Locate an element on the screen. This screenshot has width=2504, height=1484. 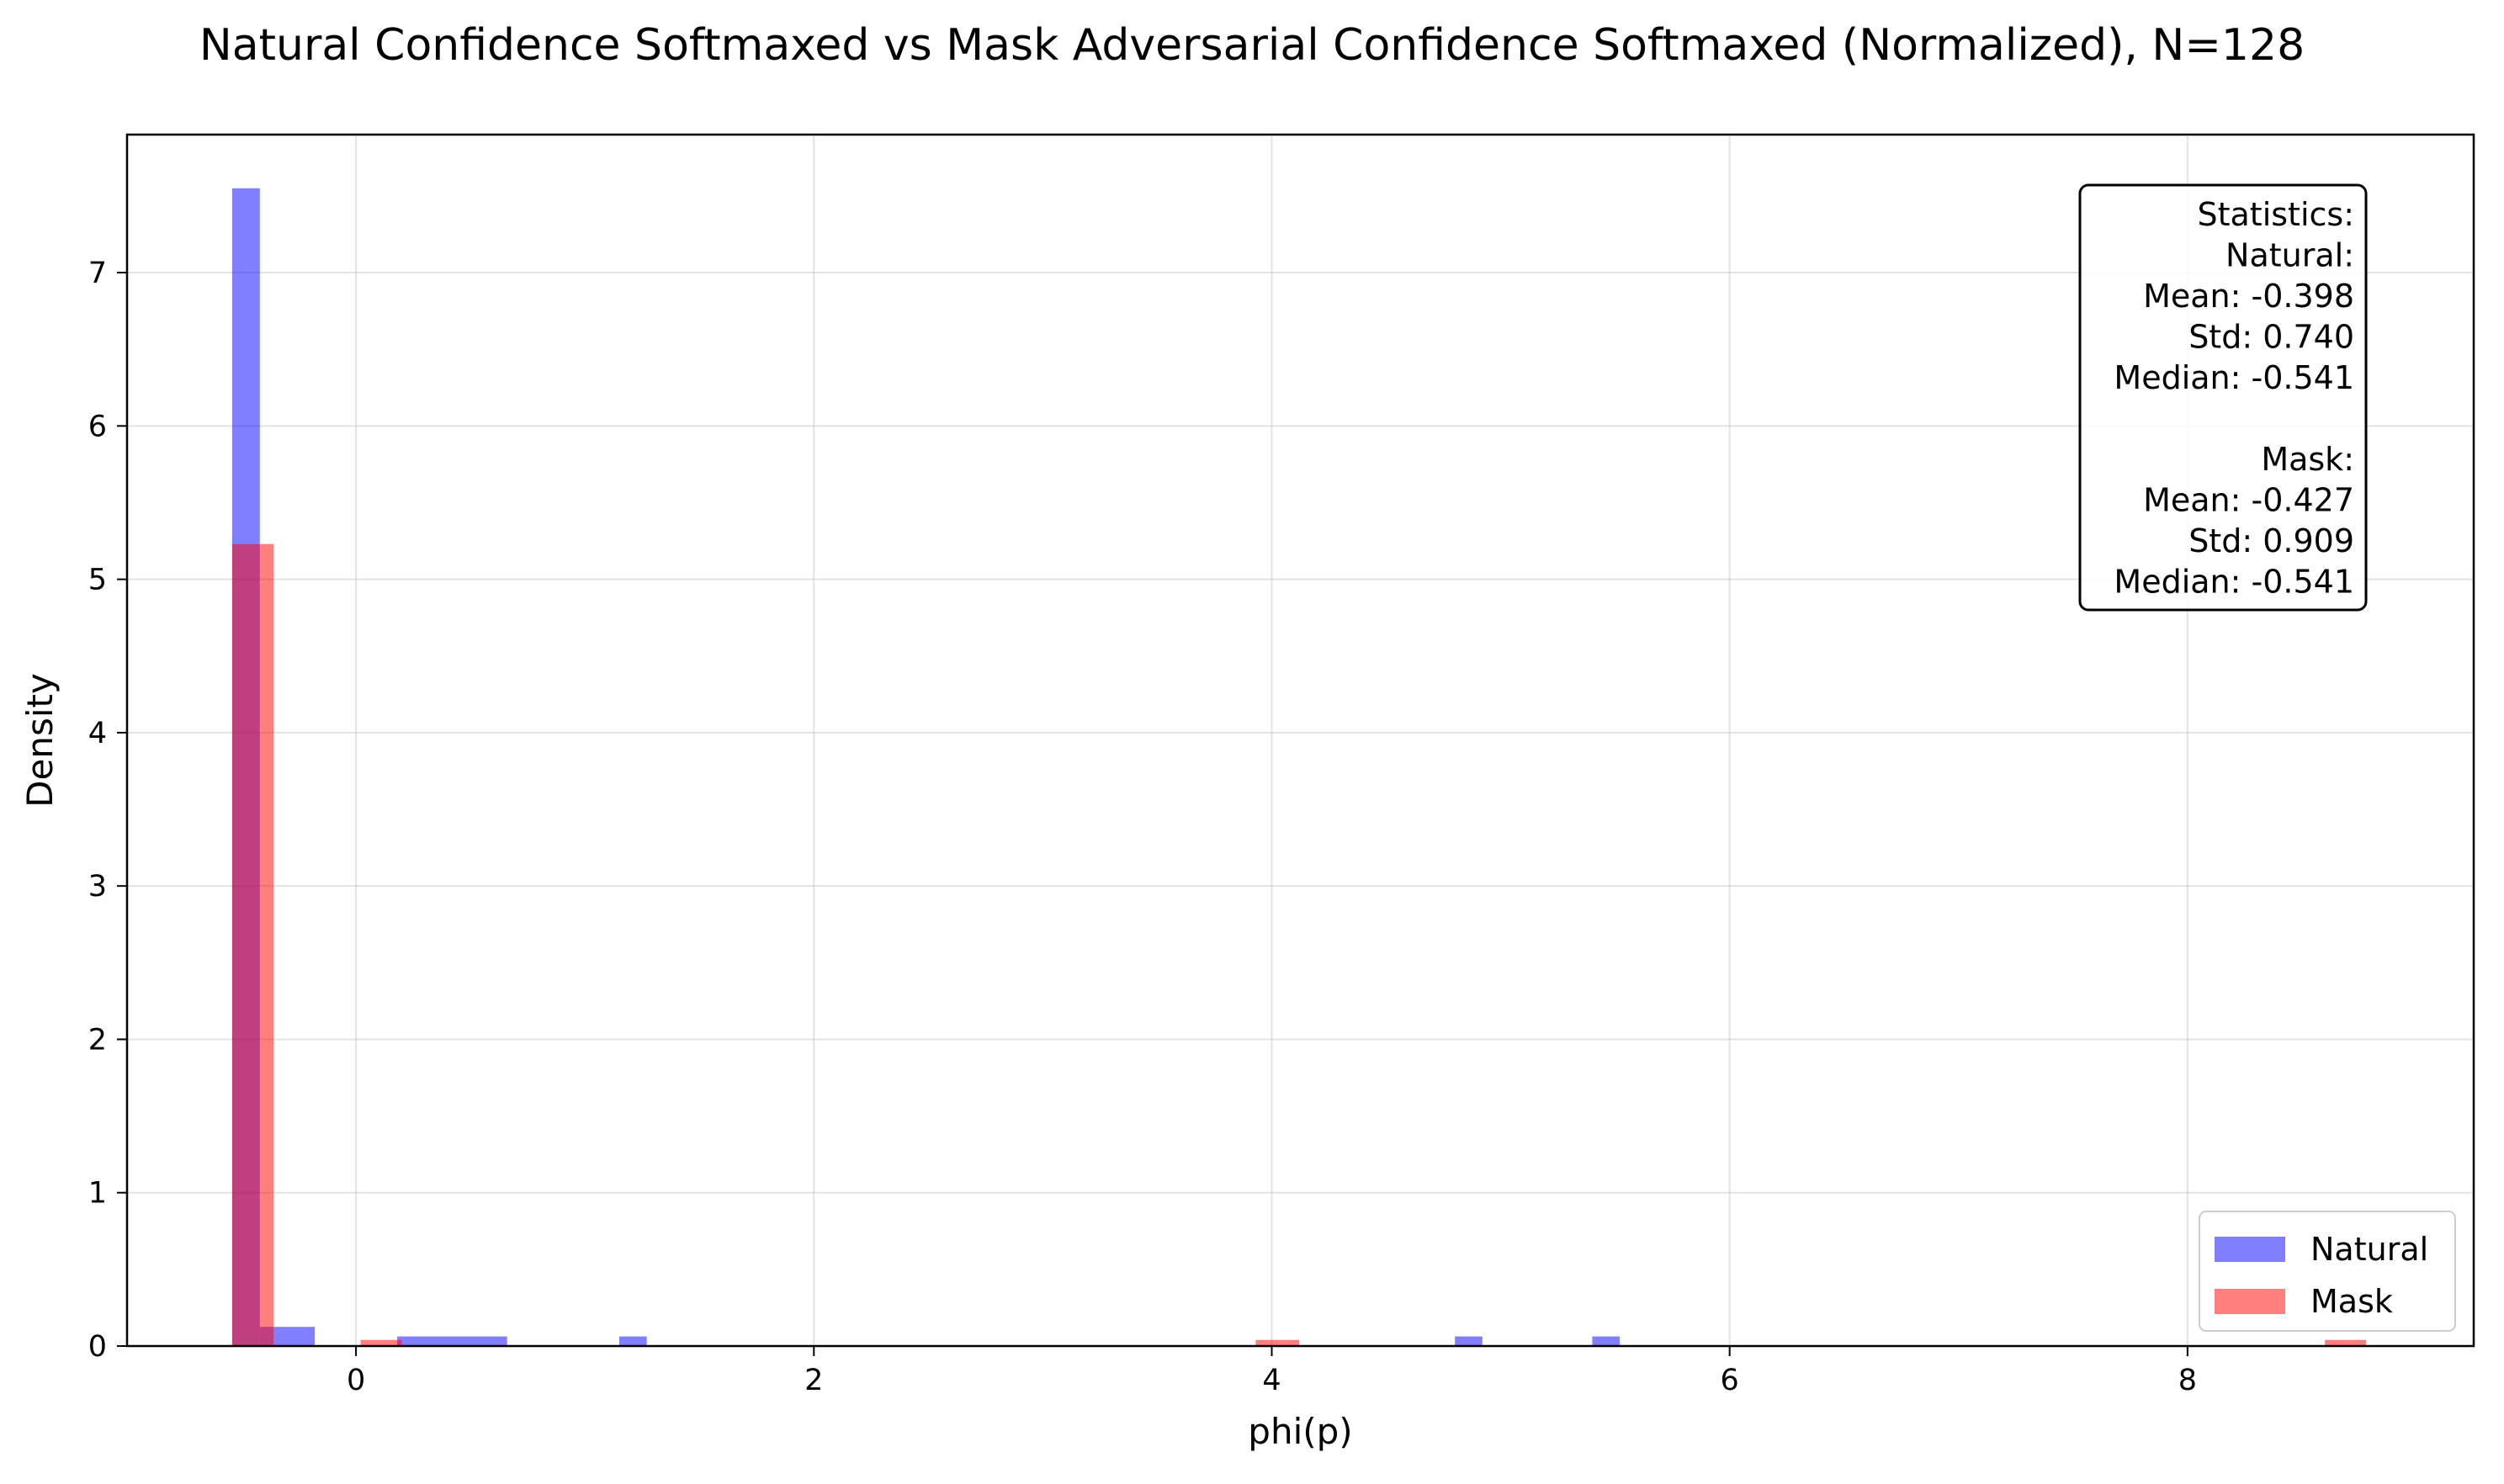
y-axis-label: Density is located at coordinates (40, 740).